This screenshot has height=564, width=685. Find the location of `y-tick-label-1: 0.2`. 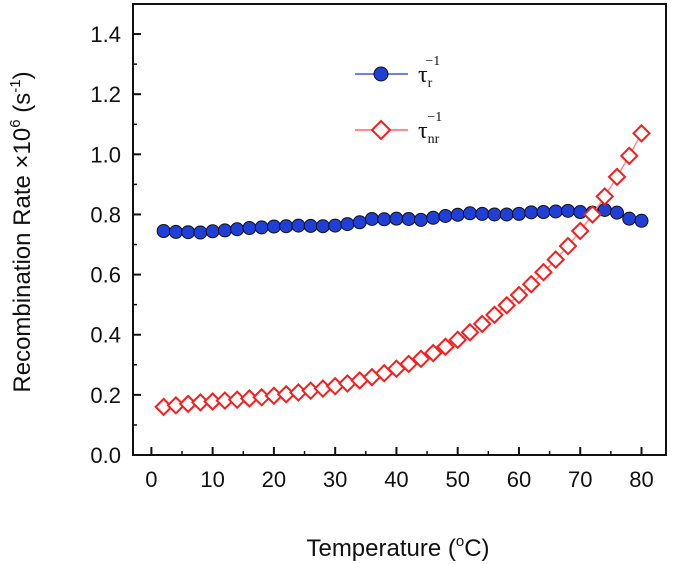

y-tick-label-1: 0.2 is located at coordinates (105, 395).